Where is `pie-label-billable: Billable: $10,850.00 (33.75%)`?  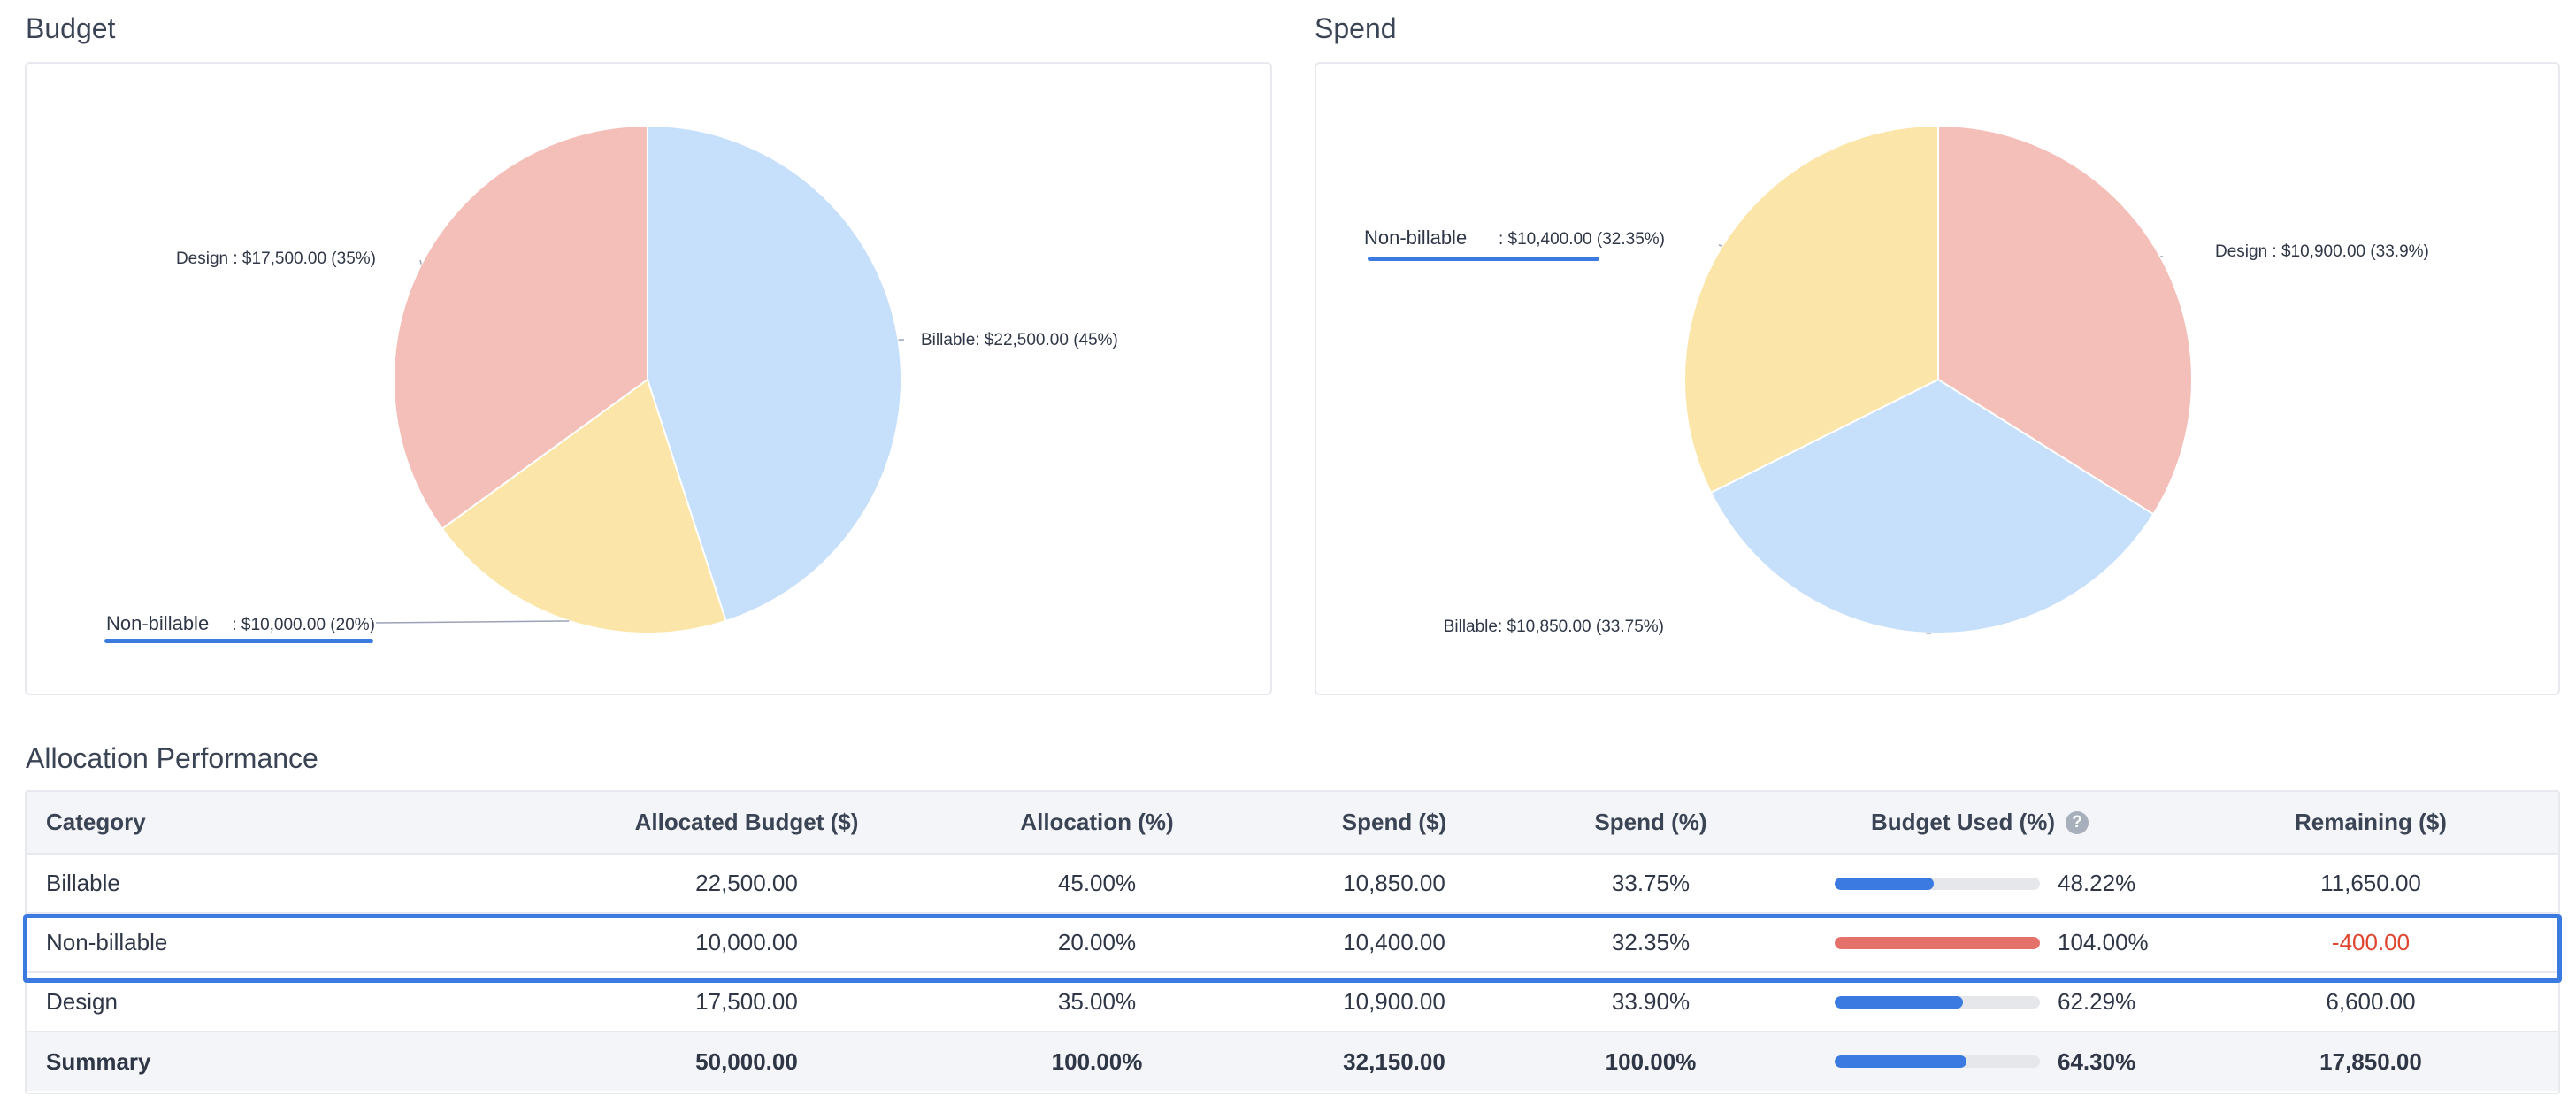
pie-label-billable: Billable: $10,850.00 (33.75%) is located at coordinates (1554, 627).